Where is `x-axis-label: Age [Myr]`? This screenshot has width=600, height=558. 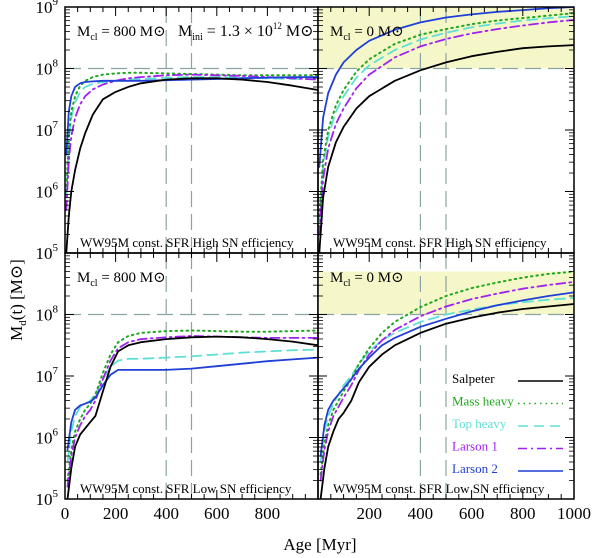 x-axis-label: Age [Myr] is located at coordinates (319, 544).